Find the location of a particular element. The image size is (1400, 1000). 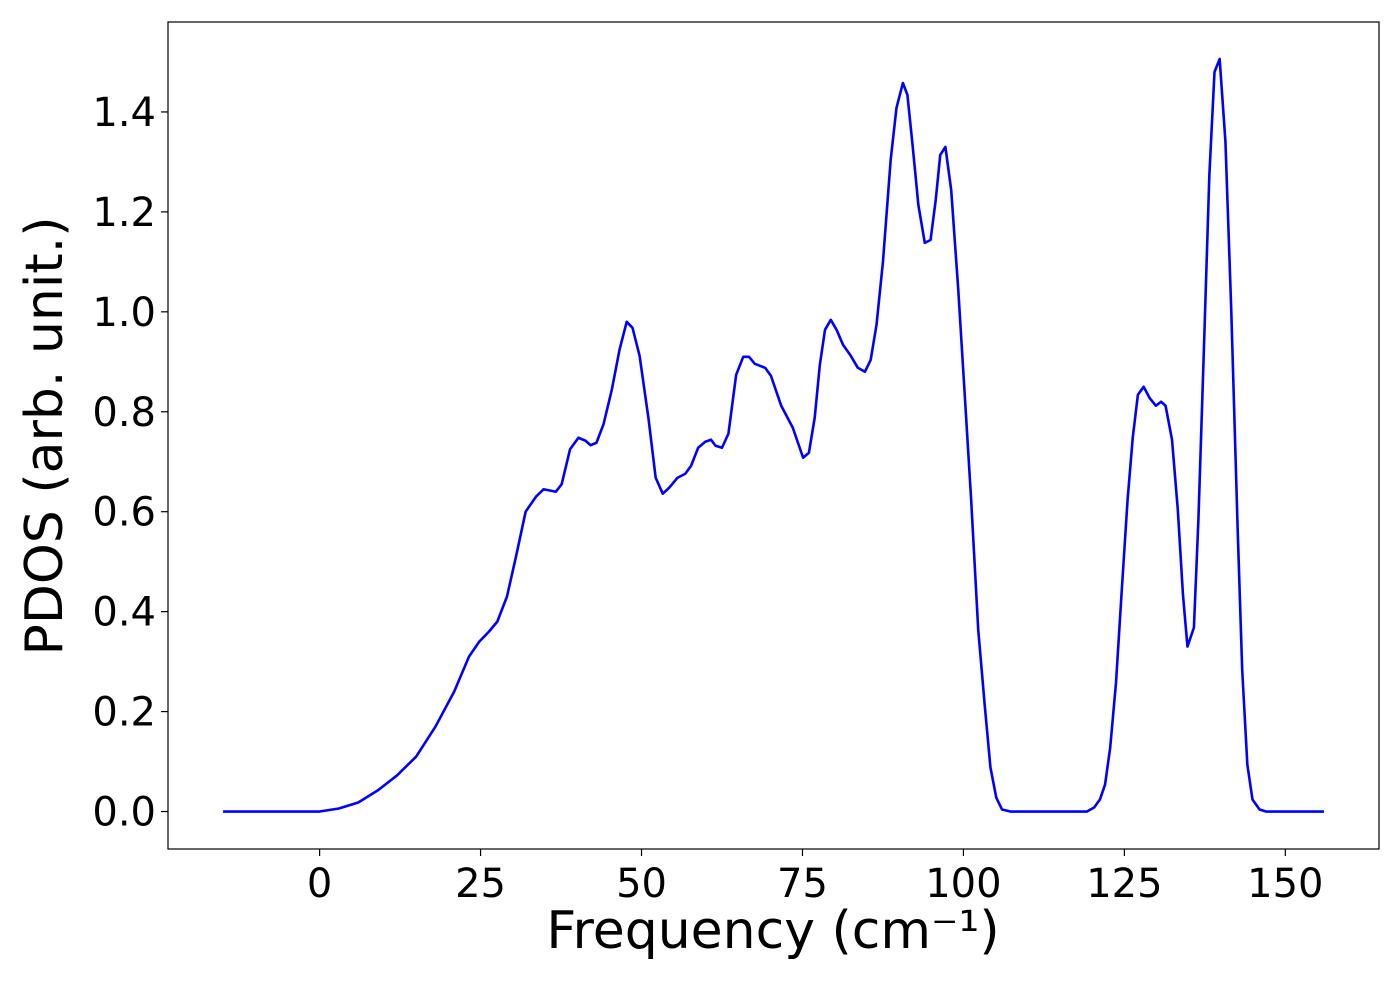

y-axis-label: PDOS (arb. unit.) is located at coordinates (45, 435).